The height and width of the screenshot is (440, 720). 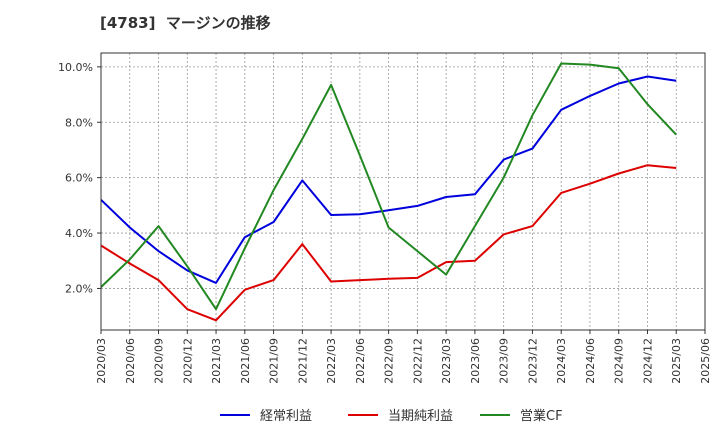 What do you see at coordinates (79, 288) in the screenshot?
I see `y-tick-label: 2.0%` at bounding box center [79, 288].